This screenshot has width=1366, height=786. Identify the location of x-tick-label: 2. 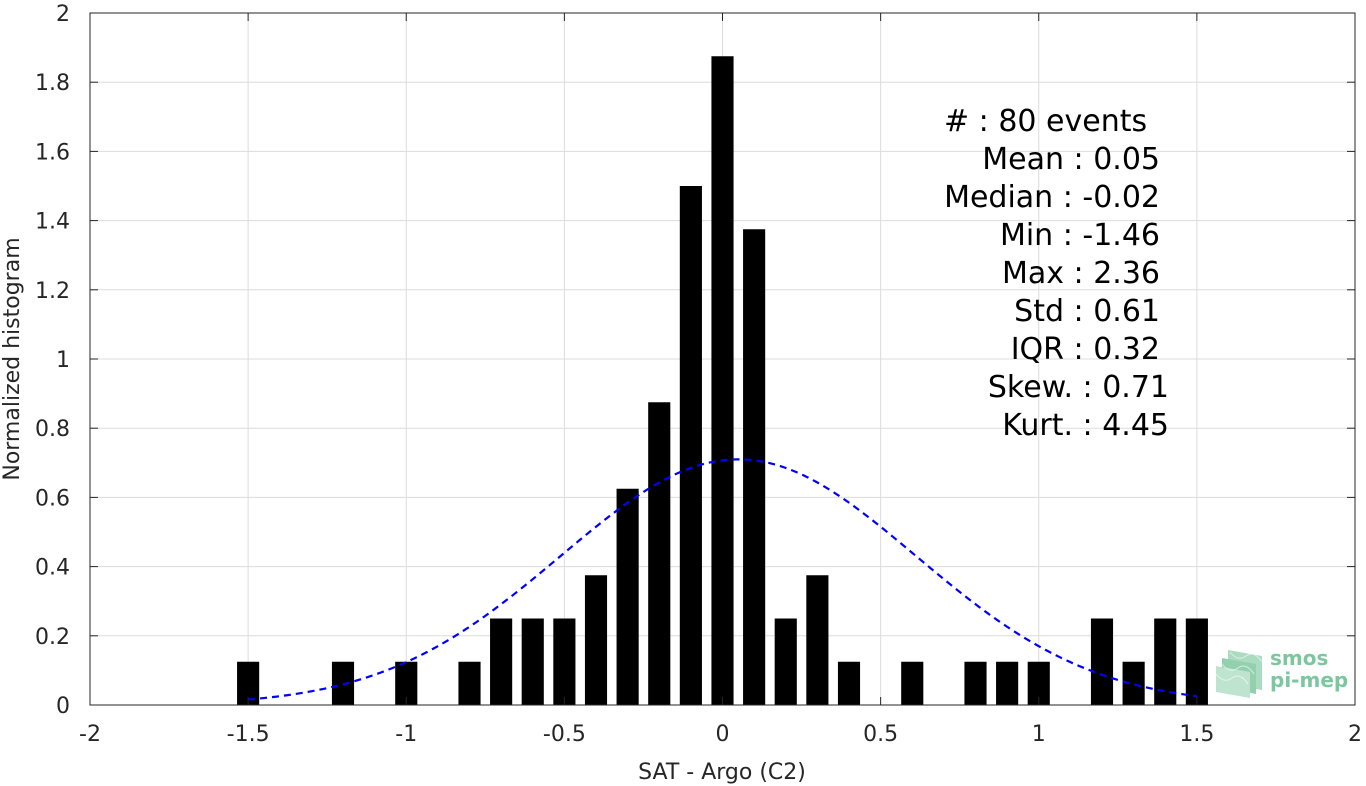
(1355, 734).